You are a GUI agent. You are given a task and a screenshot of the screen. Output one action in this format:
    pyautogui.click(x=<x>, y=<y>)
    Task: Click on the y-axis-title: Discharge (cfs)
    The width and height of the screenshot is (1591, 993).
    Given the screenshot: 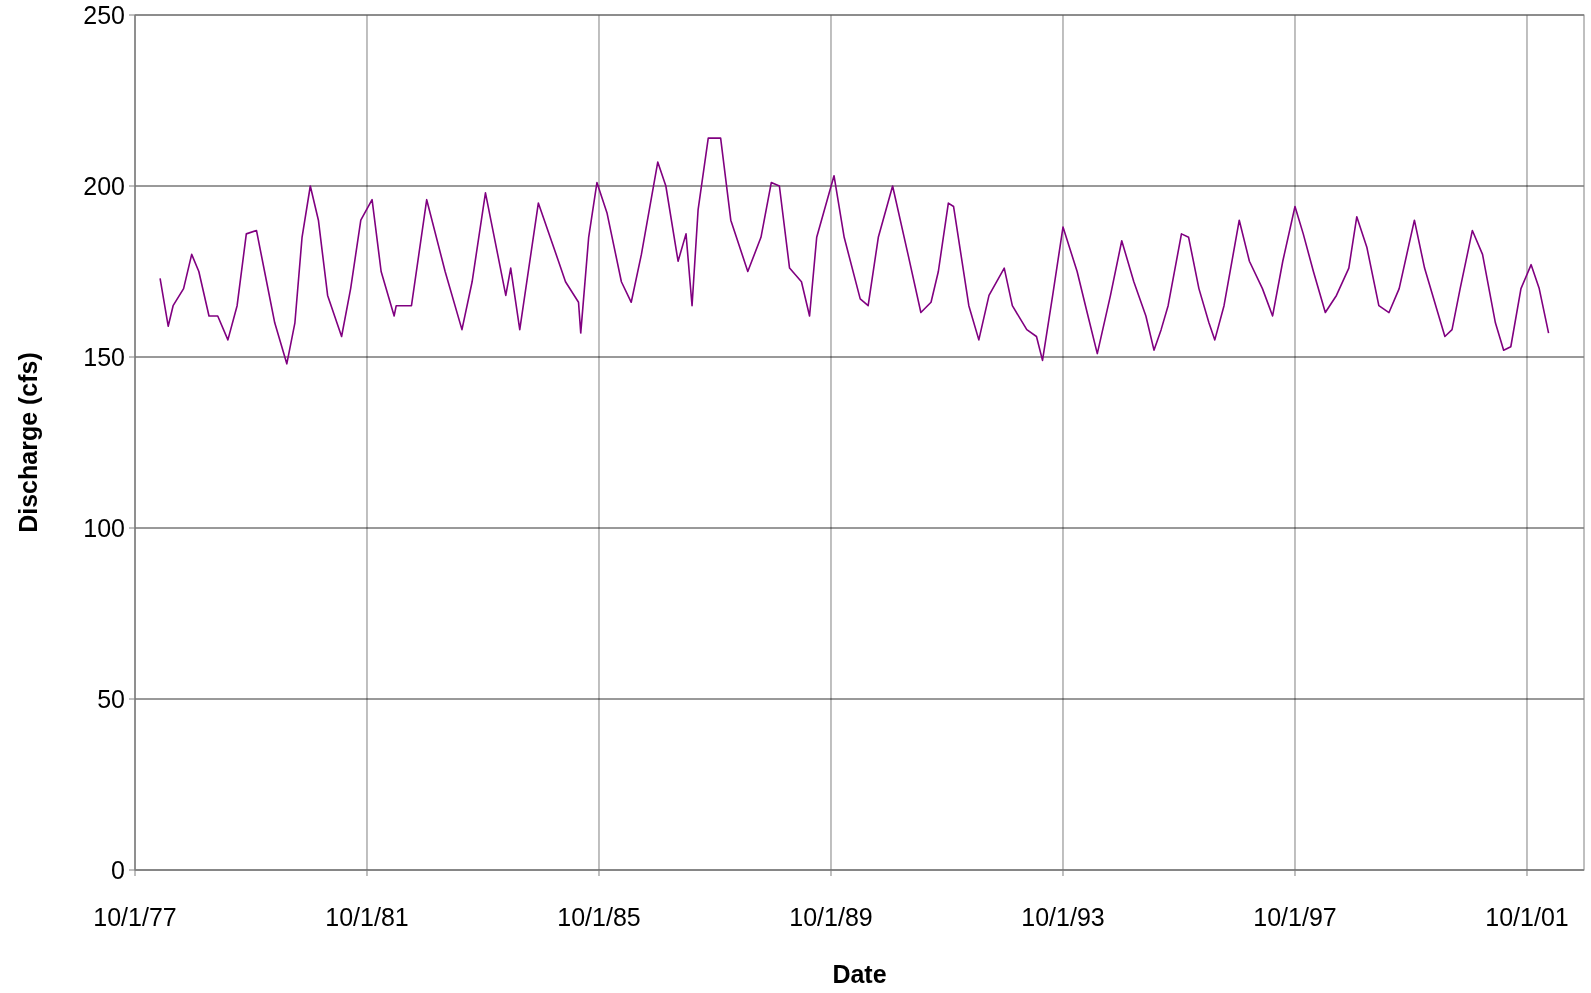 What is the action you would take?
    pyautogui.click(x=28, y=442)
    